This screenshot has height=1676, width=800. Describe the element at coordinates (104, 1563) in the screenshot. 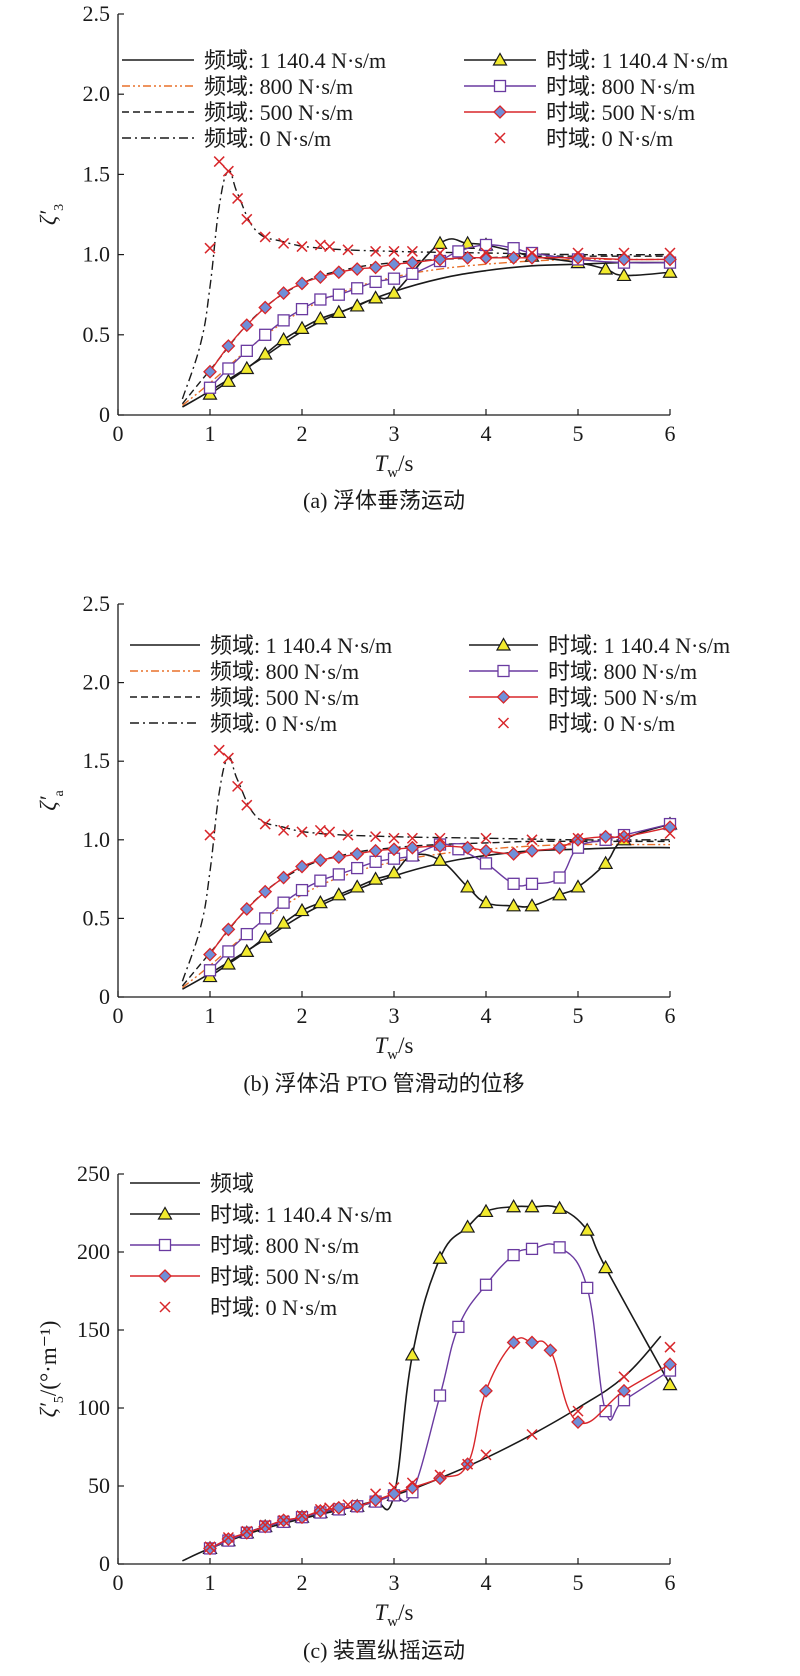

I see `y-tick-label: 0` at that location.